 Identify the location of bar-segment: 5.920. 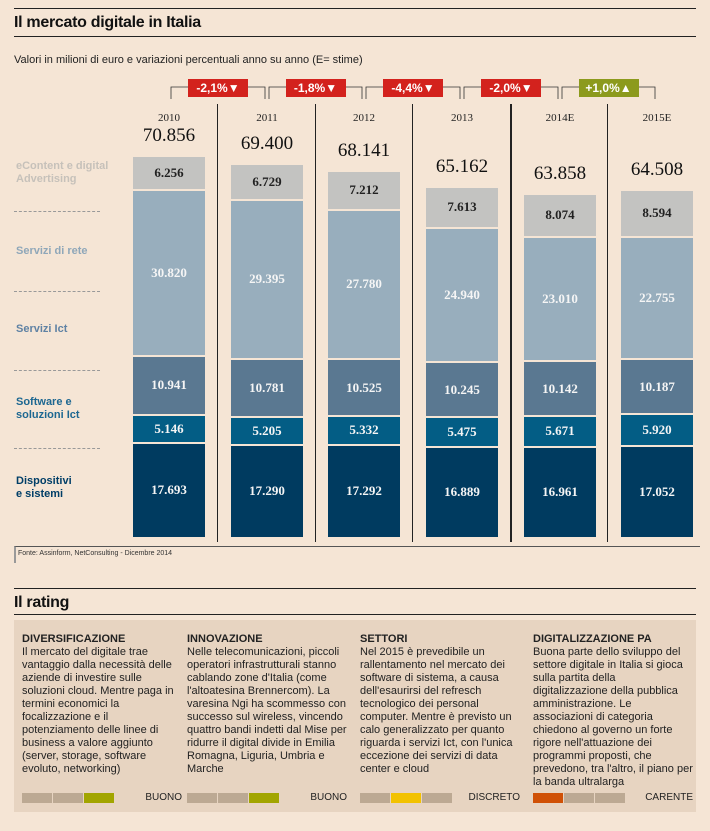
(657, 429).